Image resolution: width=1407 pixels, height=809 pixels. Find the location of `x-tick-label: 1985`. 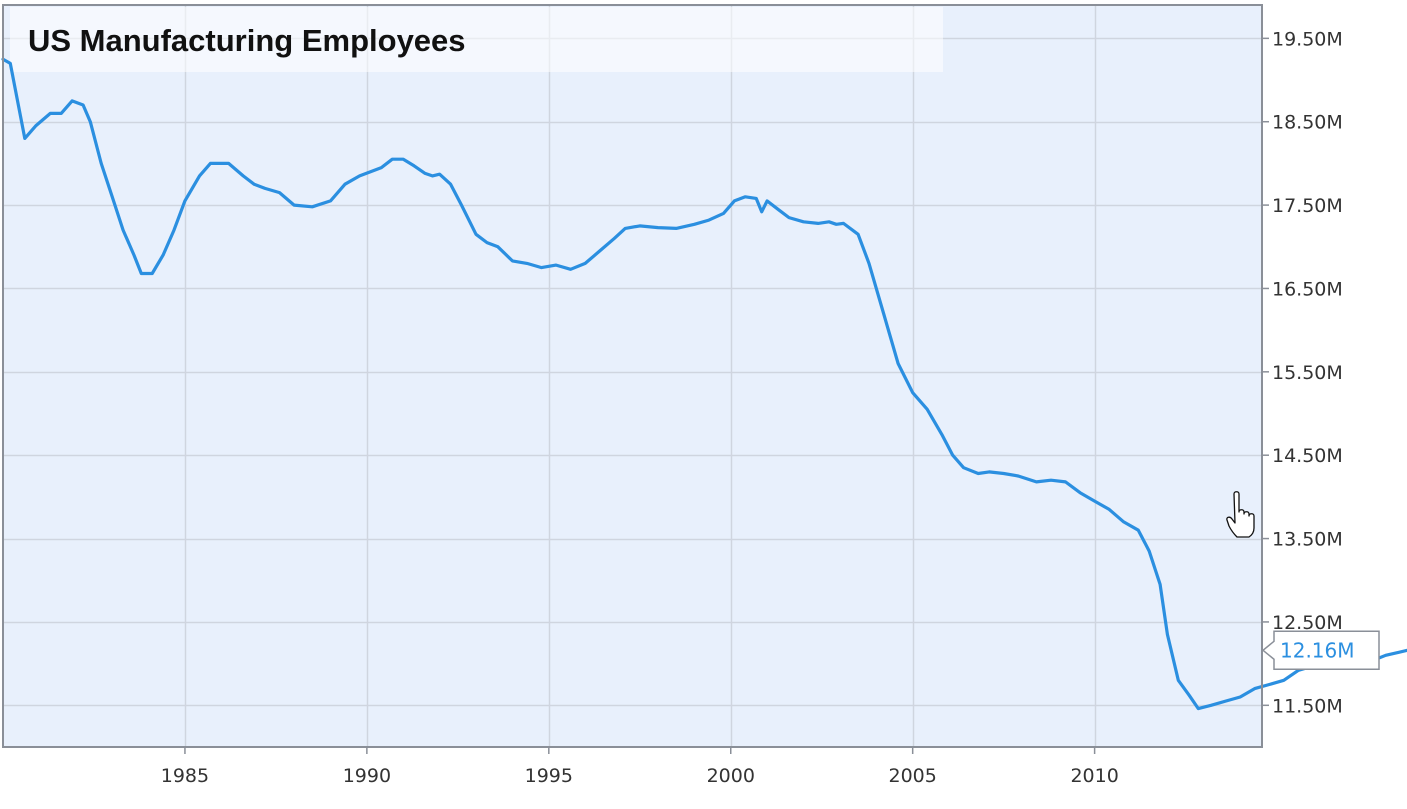

x-tick-label: 1985 is located at coordinates (185, 776).